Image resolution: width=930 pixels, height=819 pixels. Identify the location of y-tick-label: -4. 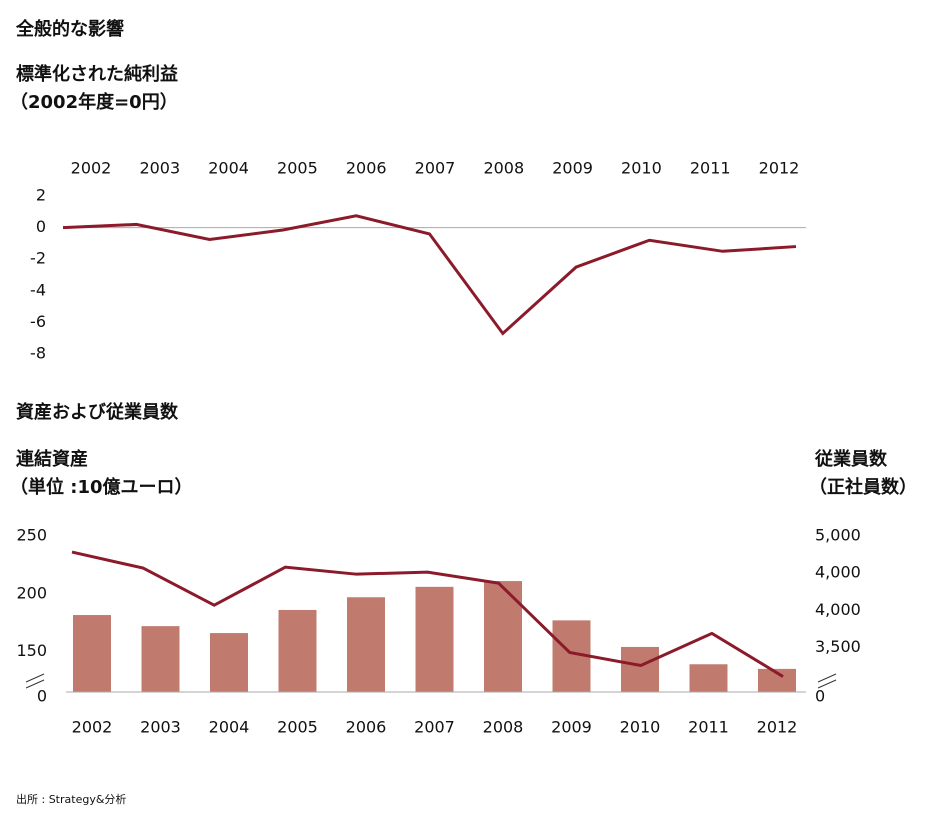
(38, 289).